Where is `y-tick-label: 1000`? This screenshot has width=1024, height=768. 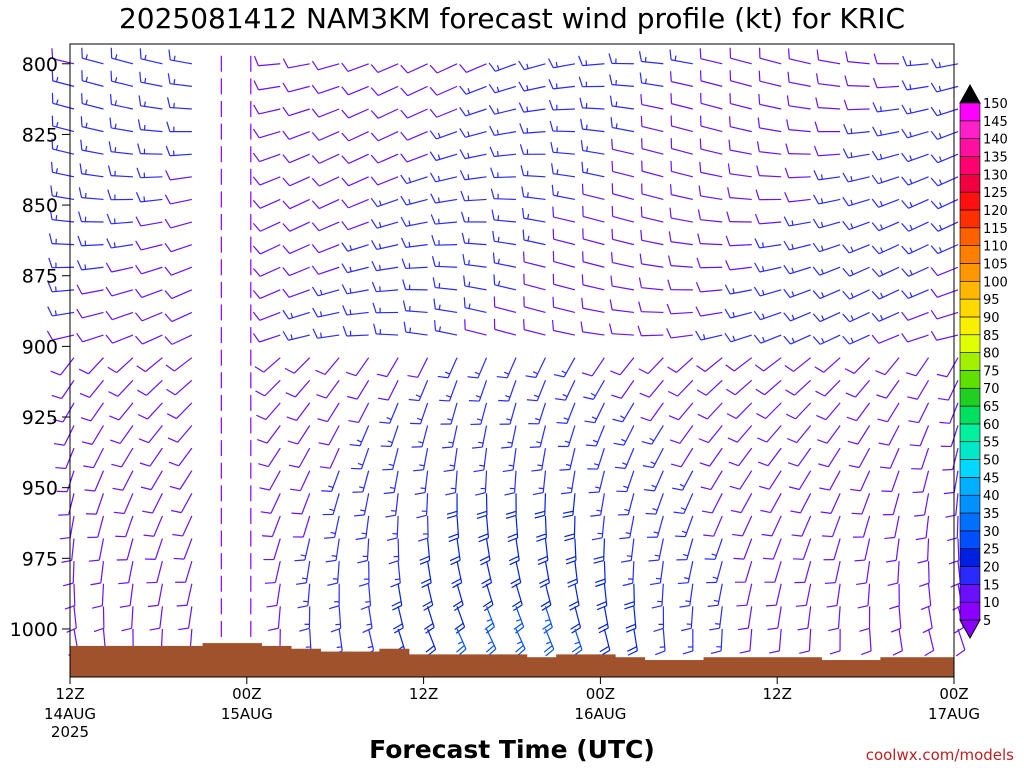 y-tick-label: 1000 is located at coordinates (34, 630).